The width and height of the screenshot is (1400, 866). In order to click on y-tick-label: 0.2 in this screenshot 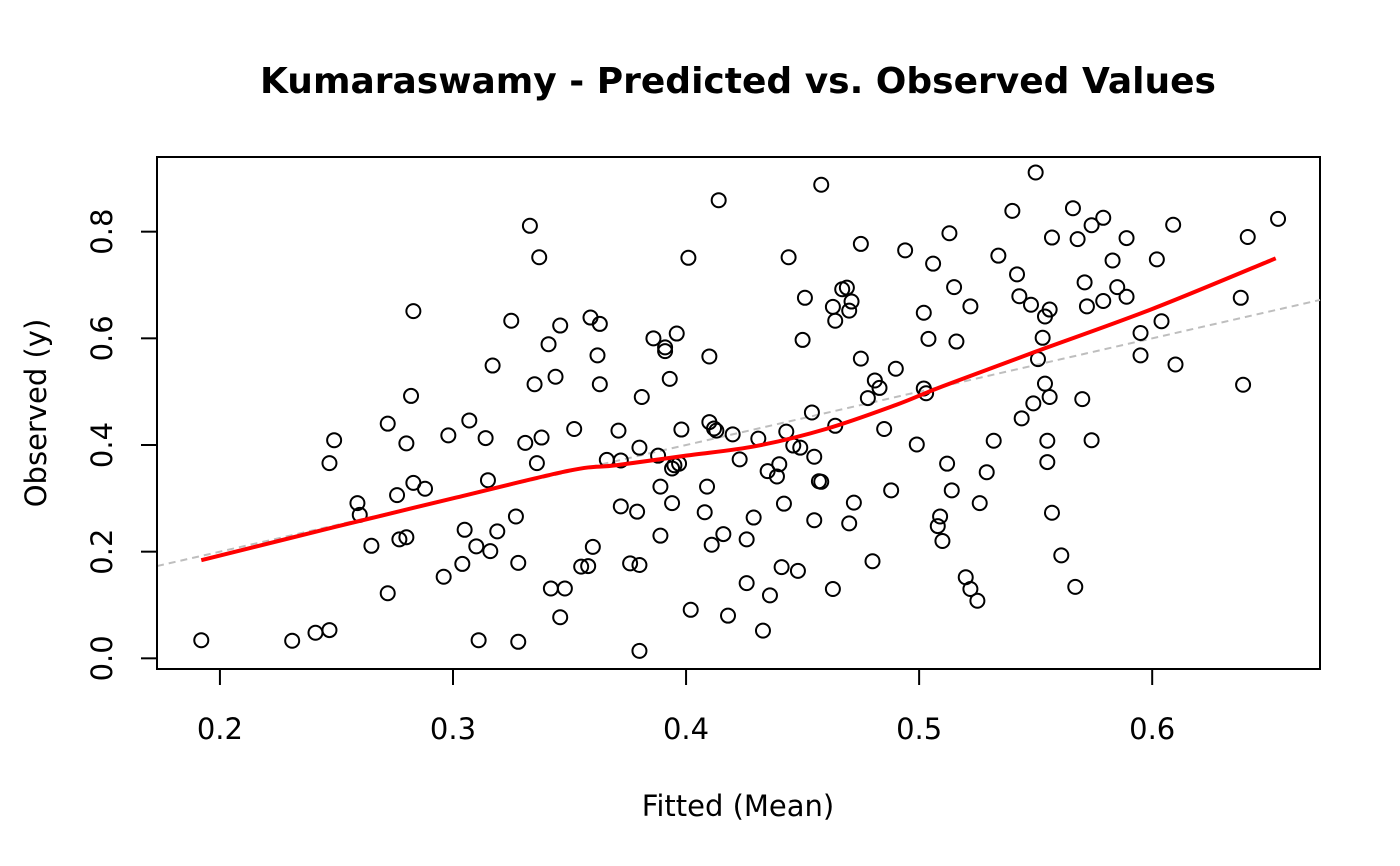, I will do `click(102, 552)`.